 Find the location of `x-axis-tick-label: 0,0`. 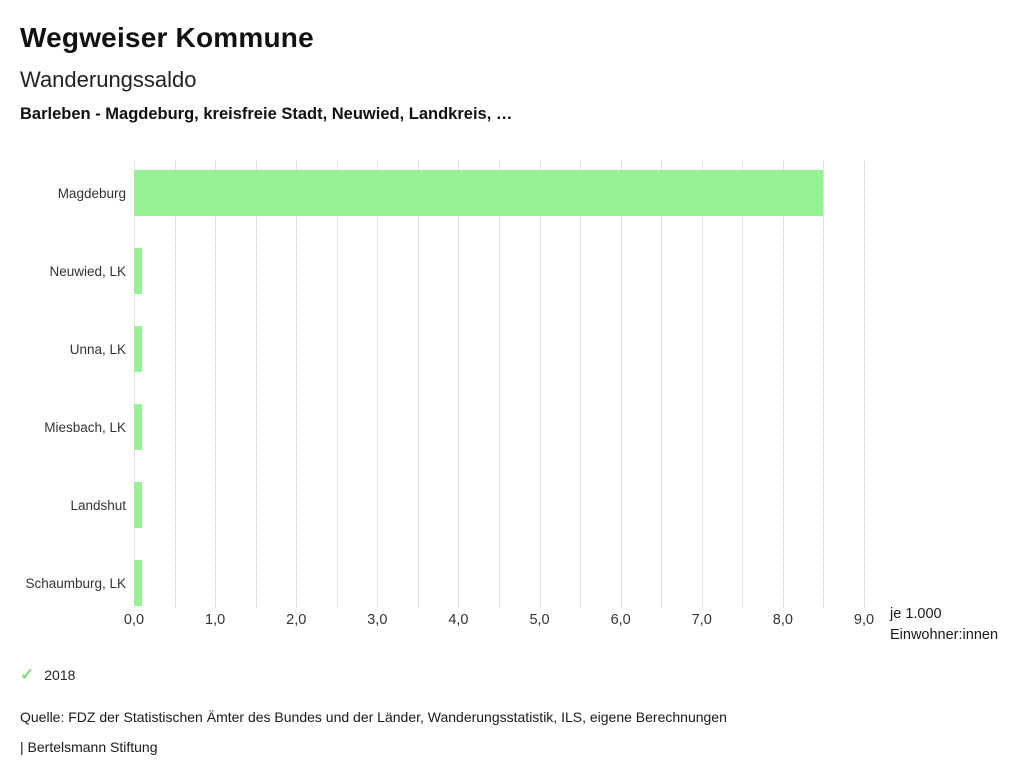

x-axis-tick-label: 0,0 is located at coordinates (134, 620).